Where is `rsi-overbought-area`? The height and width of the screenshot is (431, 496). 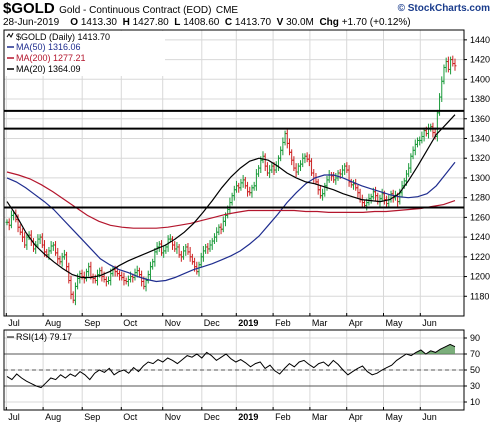
rsi-overbought-area is located at coordinates (435, 349).